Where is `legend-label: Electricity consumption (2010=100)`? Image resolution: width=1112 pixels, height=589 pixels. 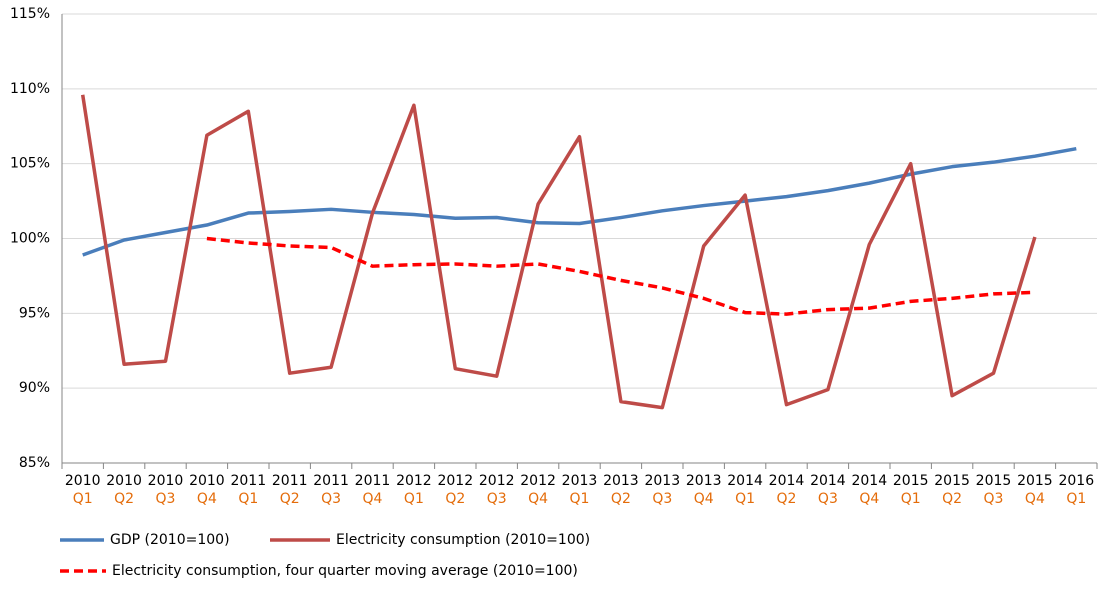 legend-label: Electricity consumption (2010=100) is located at coordinates (463, 540).